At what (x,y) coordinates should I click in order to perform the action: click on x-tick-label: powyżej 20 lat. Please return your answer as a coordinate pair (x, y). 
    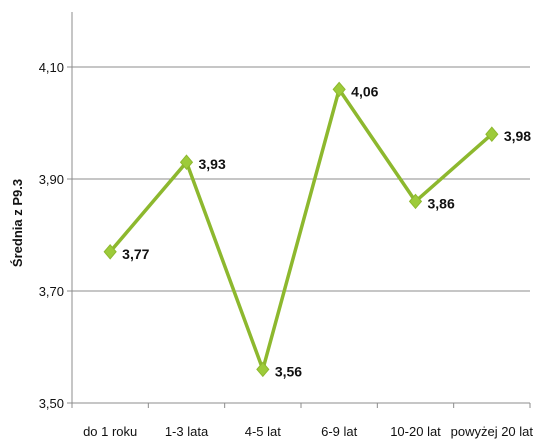
    Looking at the image, I should click on (492, 431).